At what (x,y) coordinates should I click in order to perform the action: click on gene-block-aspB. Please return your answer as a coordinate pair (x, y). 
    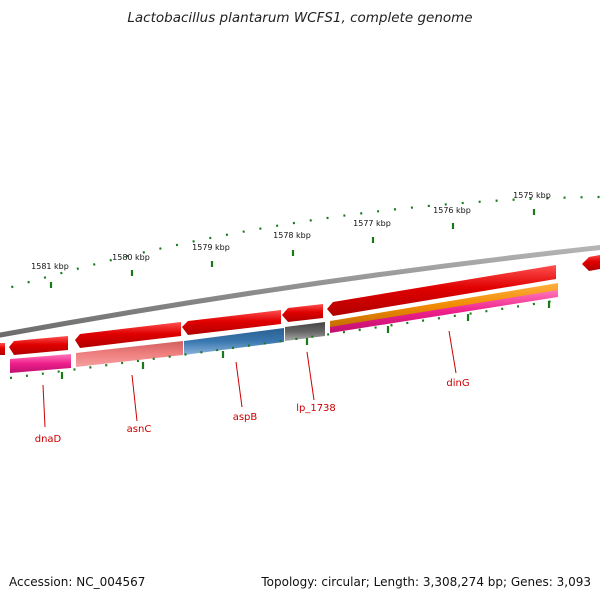
    Looking at the image, I should click on (234, 341).